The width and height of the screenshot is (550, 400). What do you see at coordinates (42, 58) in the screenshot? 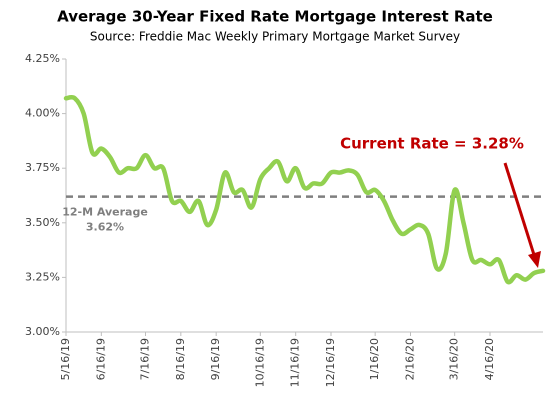
I see `y-tick-label: 4.25%` at bounding box center [42, 58].